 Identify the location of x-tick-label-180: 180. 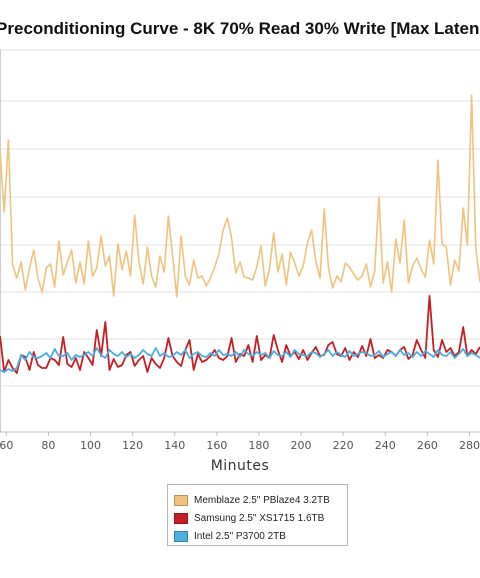
(258, 445).